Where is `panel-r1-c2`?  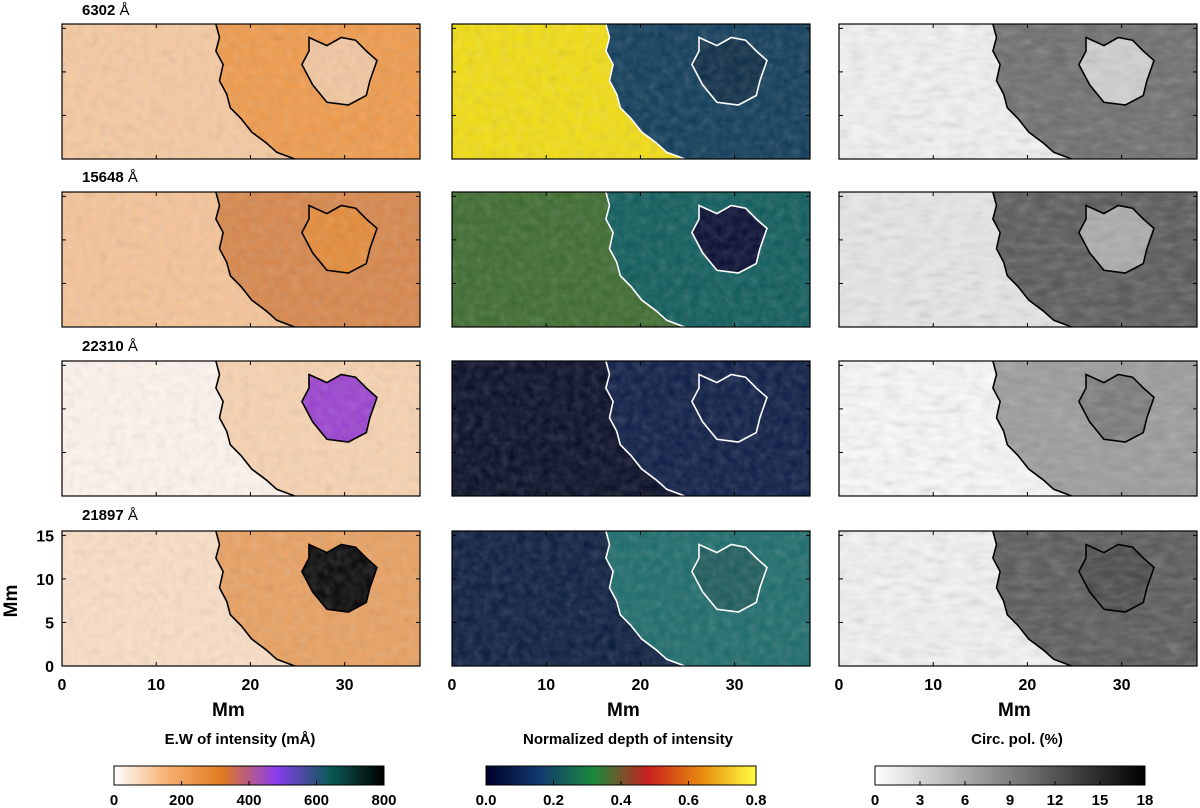 panel-r1-c2 is located at coordinates (631, 91).